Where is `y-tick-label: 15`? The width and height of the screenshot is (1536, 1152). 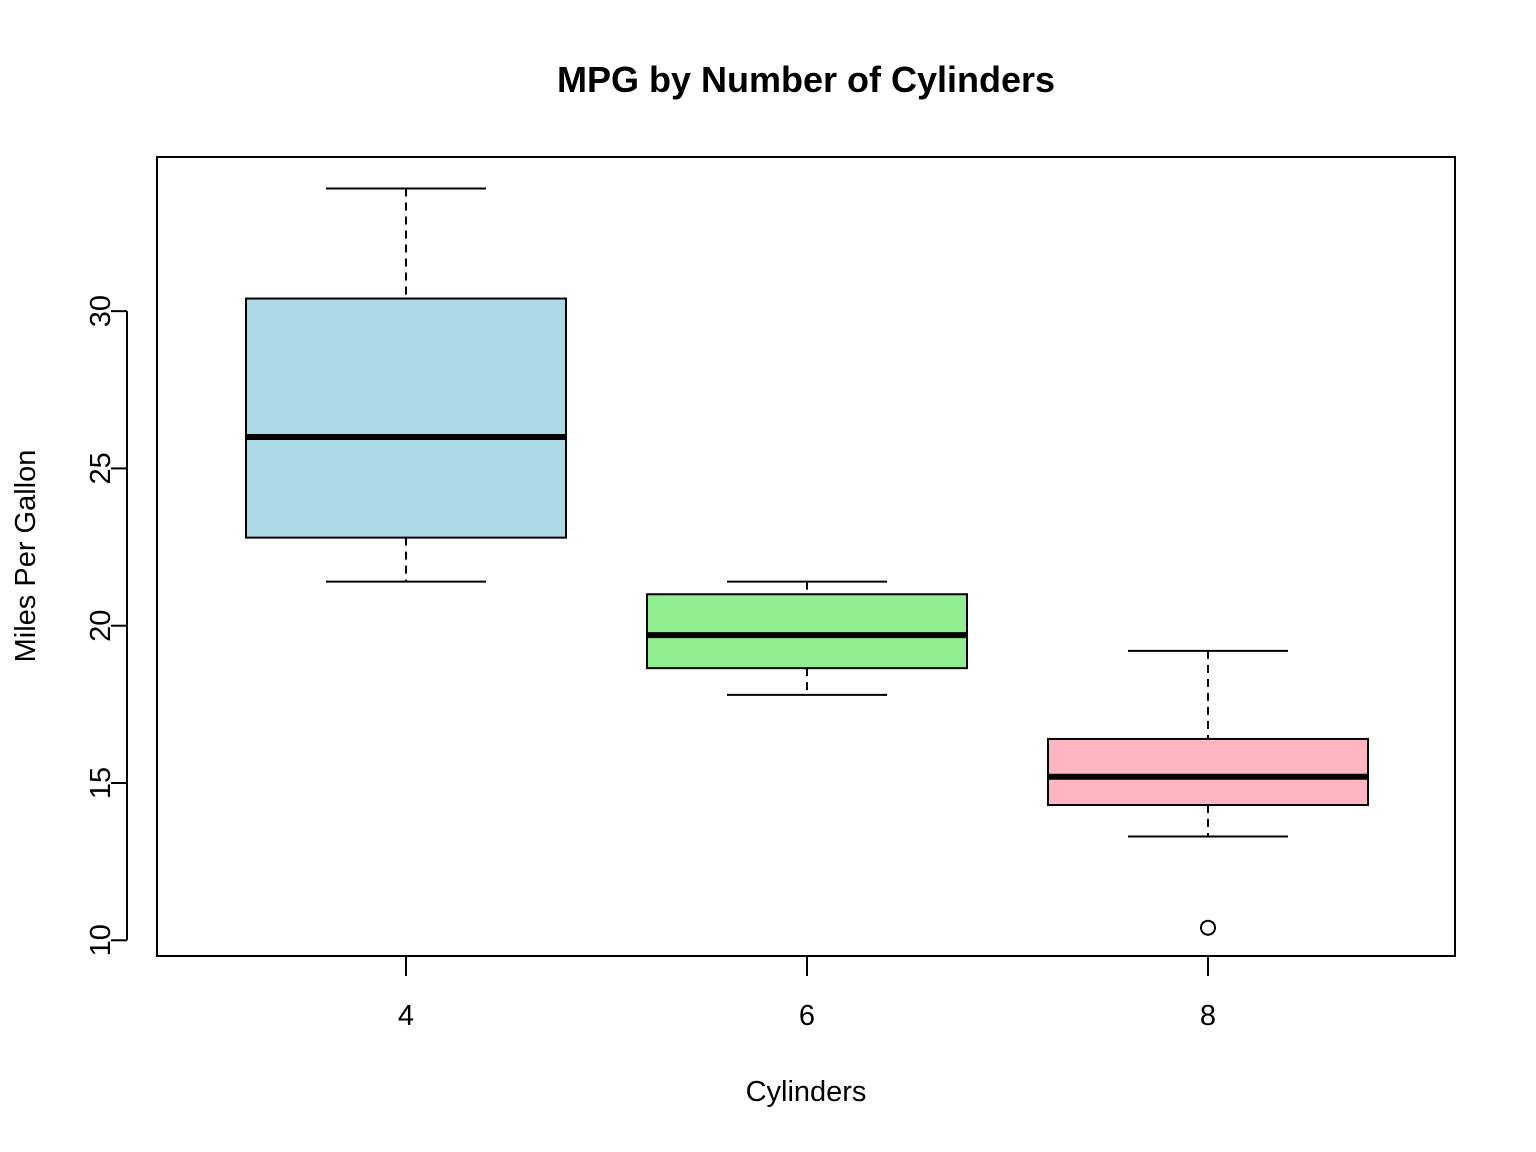 y-tick-label: 15 is located at coordinates (101, 783).